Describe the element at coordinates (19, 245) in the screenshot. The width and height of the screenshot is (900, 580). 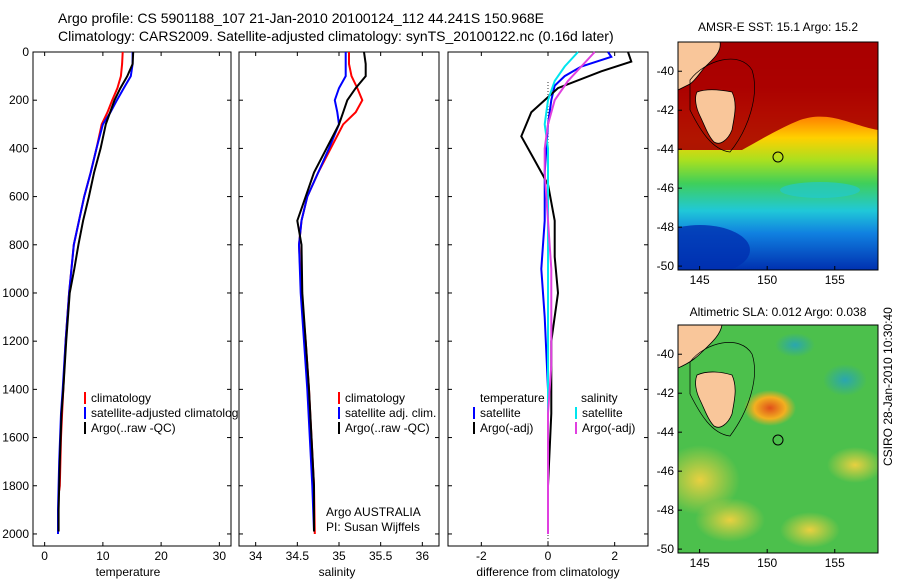
I see `y-tick-label: 800` at that location.